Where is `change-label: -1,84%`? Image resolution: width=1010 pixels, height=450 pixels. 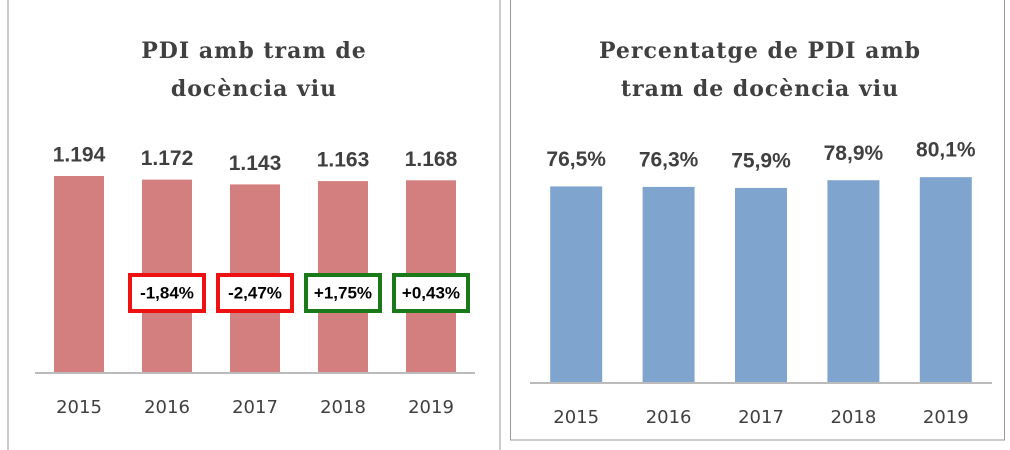
change-label: -1,84% is located at coordinates (167, 292).